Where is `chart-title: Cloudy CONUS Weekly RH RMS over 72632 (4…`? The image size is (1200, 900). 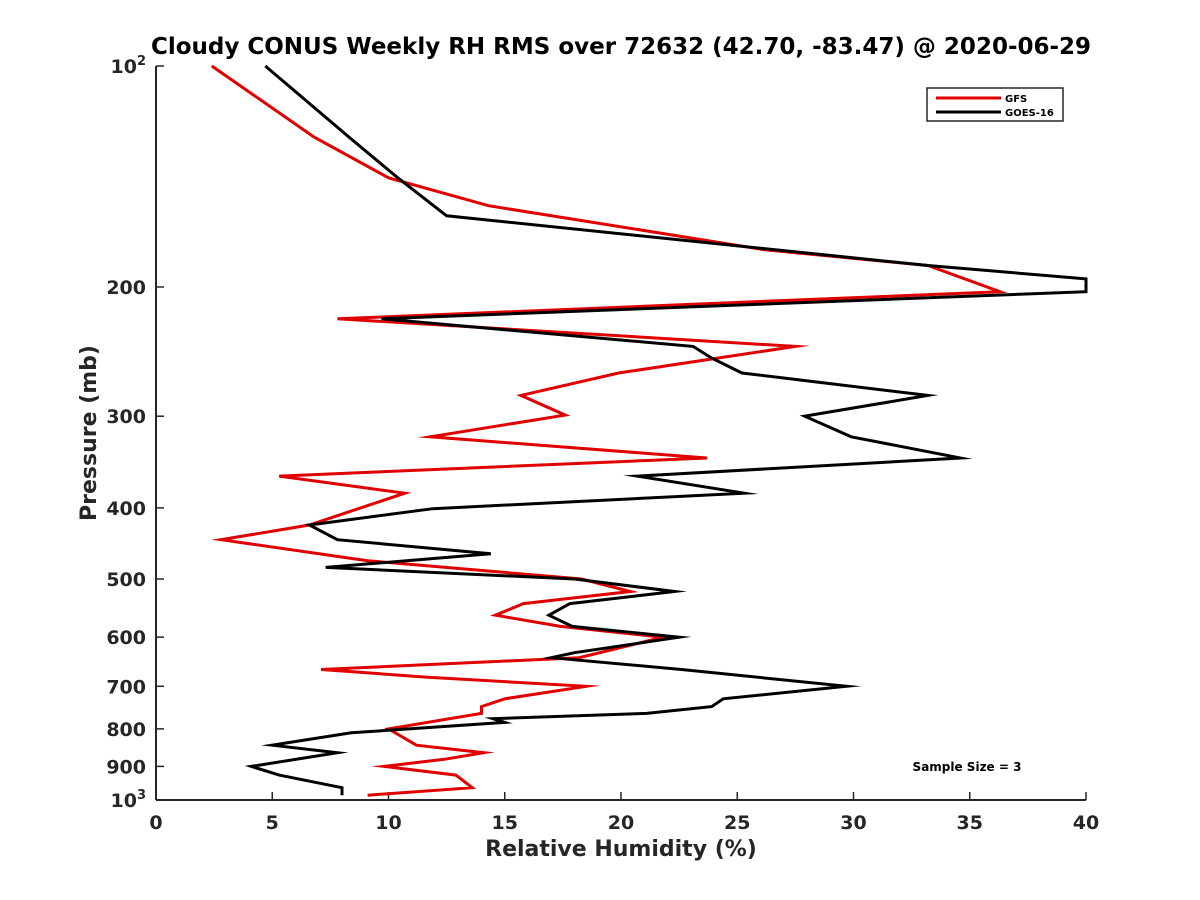 chart-title: Cloudy CONUS Weekly RH RMS over 72632 (4… is located at coordinates (621, 47).